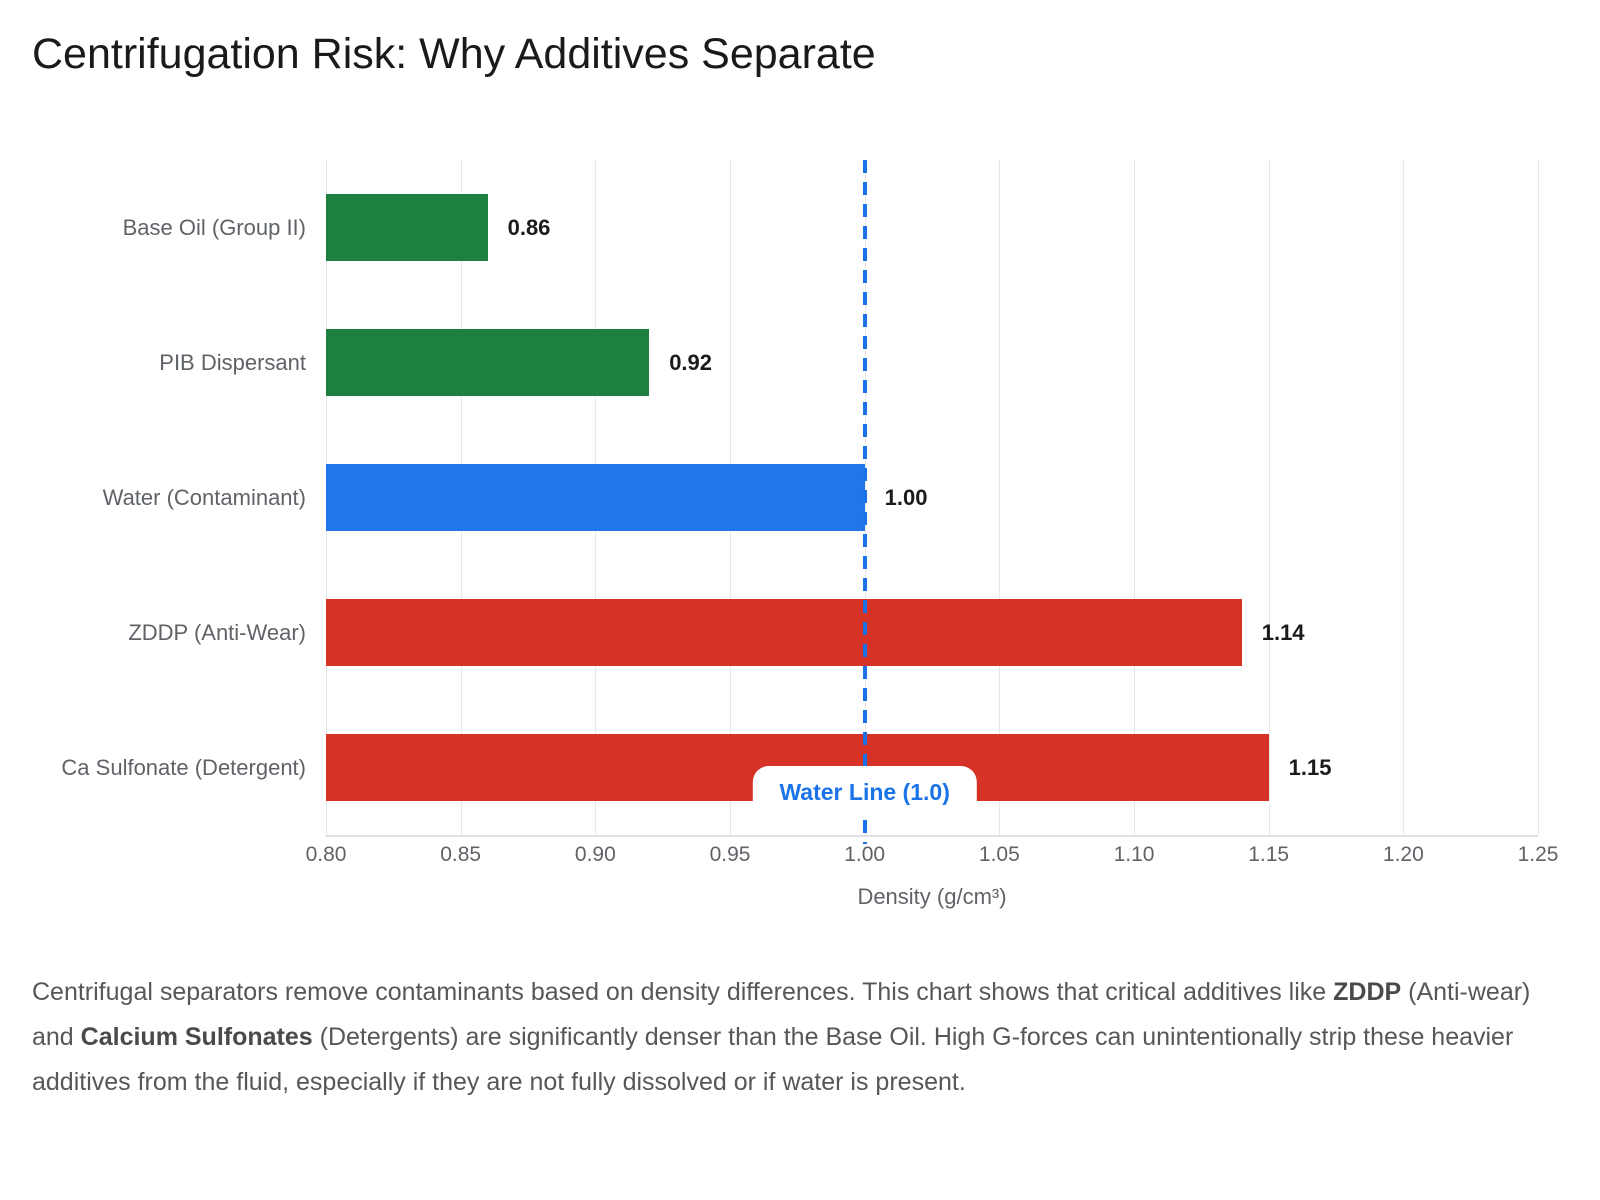 The height and width of the screenshot is (1200, 1600). What do you see at coordinates (691, 362) in the screenshot?
I see `value-label: 0.92` at bounding box center [691, 362].